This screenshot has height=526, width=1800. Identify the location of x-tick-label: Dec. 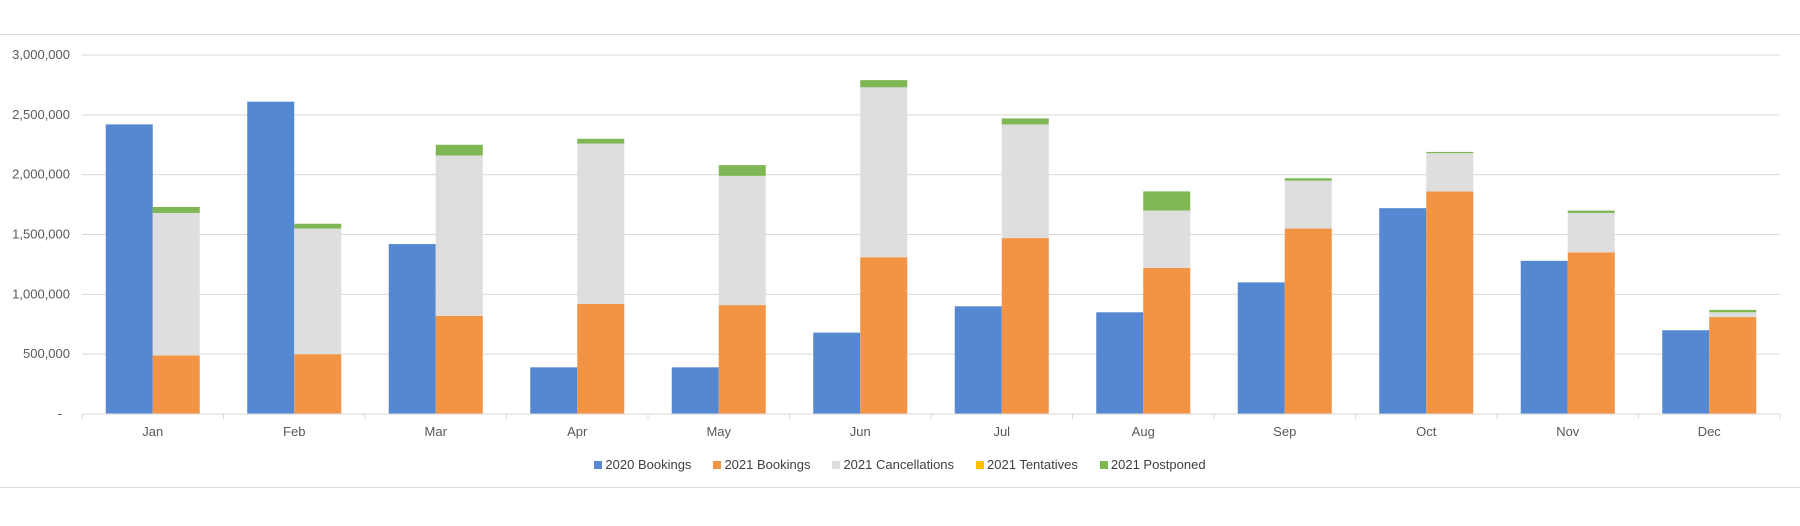
(1710, 431).